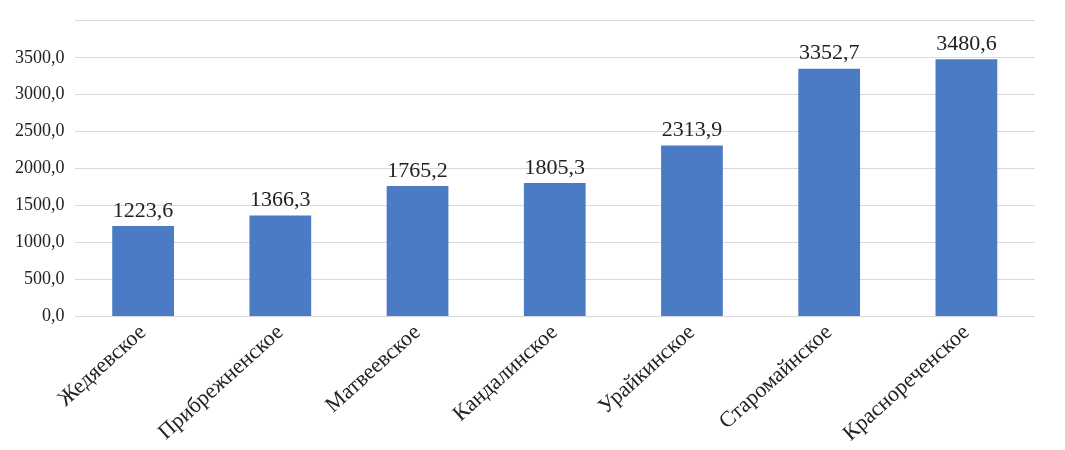 This screenshot has width=1065, height=450. I want to click on y-tick-label: 3500,0, so click(40, 56).